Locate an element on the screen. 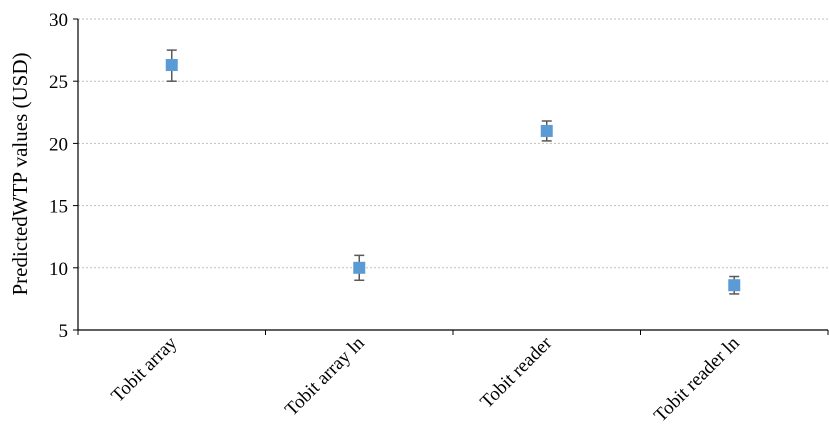 The height and width of the screenshot is (444, 829). x-tick-label: Tobit array ln is located at coordinates (325, 376).